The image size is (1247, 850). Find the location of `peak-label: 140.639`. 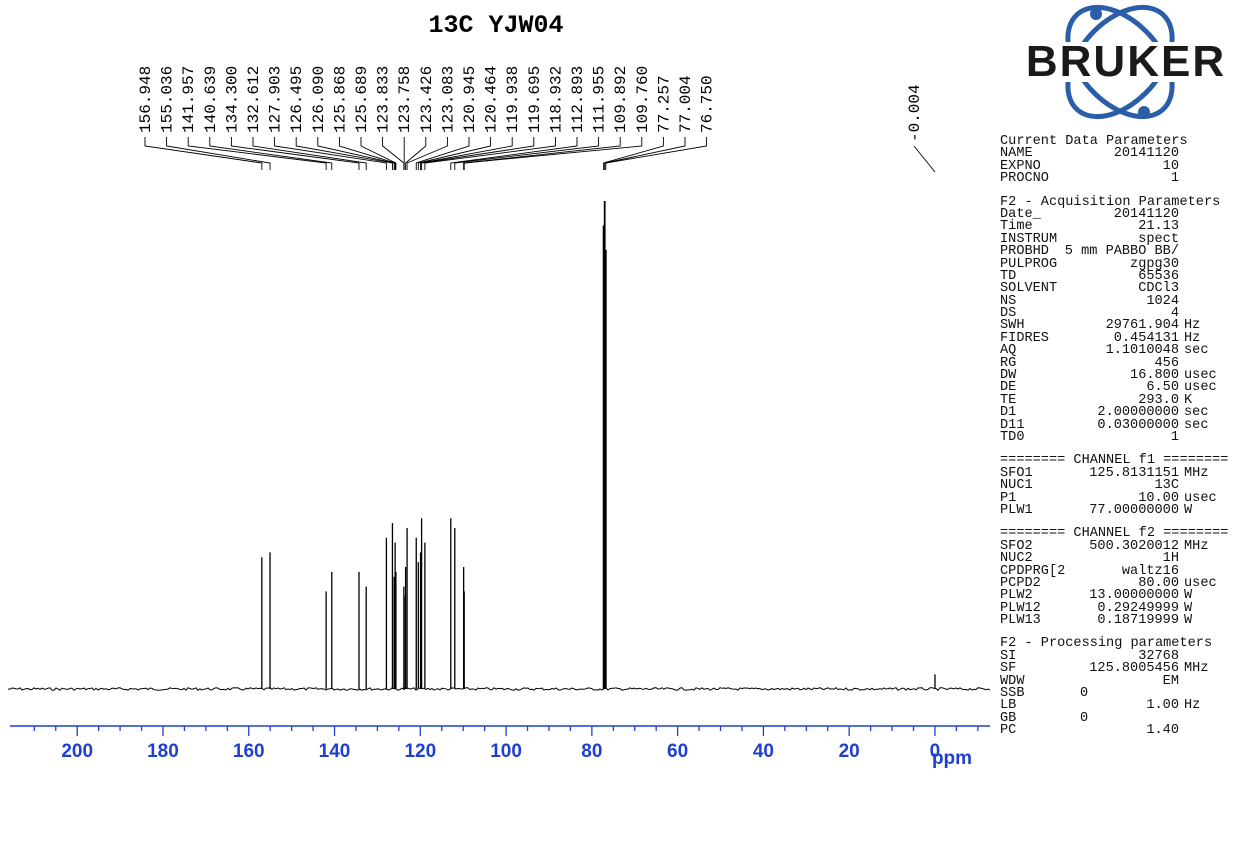

peak-label: 140.639 is located at coordinates (211, 99).